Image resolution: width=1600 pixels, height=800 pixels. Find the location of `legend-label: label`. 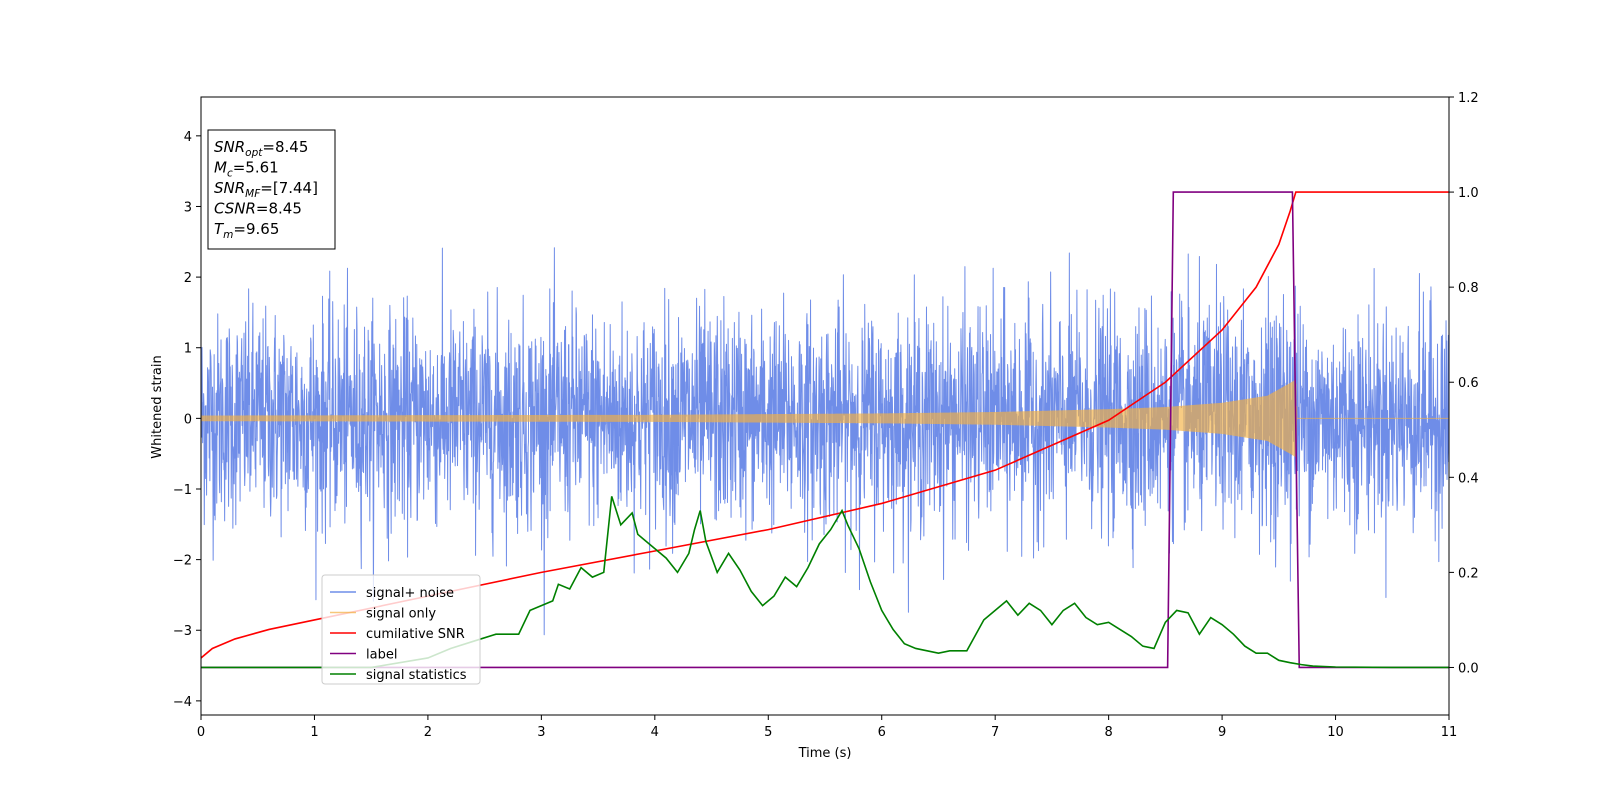

legend-label: label is located at coordinates (381, 655).